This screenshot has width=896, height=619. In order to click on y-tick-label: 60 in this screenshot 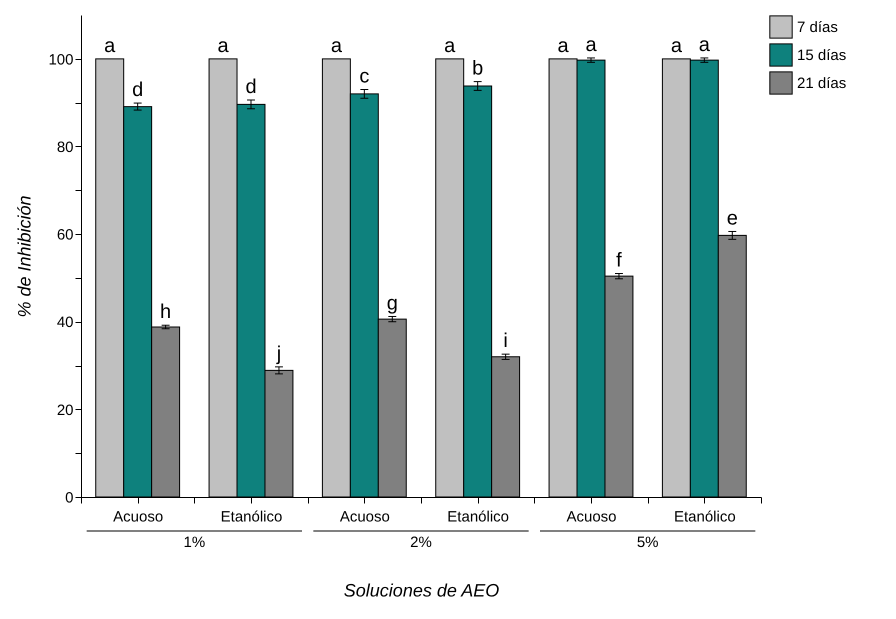, I will do `click(65, 235)`.